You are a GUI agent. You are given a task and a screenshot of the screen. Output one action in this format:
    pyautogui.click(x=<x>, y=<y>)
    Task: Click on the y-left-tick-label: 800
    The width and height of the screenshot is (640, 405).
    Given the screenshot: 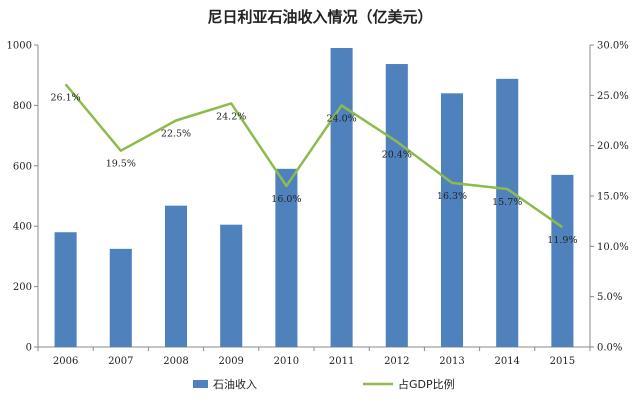 What is the action you would take?
    pyautogui.click(x=22, y=106)
    